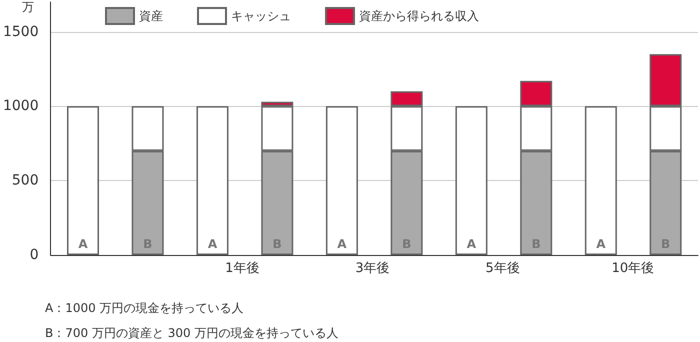  Describe the element at coordinates (25, 180) in the screenshot. I see `y-tick-label: 500` at that location.